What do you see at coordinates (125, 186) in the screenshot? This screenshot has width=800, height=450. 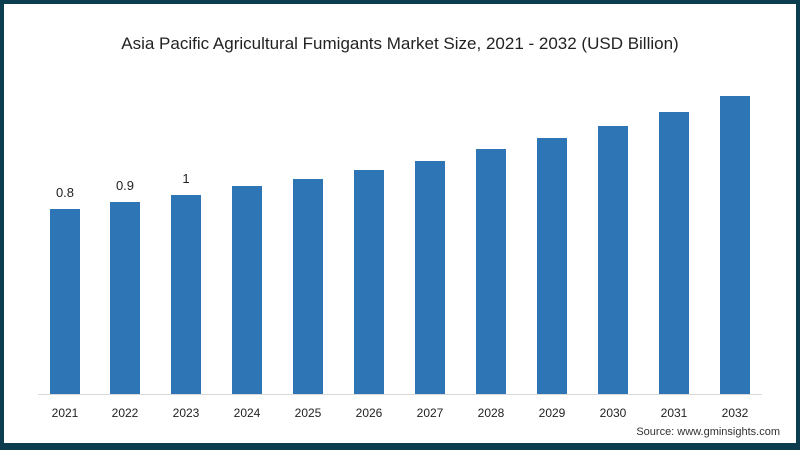 I see `data-label-2022: 0.9` at bounding box center [125, 186].